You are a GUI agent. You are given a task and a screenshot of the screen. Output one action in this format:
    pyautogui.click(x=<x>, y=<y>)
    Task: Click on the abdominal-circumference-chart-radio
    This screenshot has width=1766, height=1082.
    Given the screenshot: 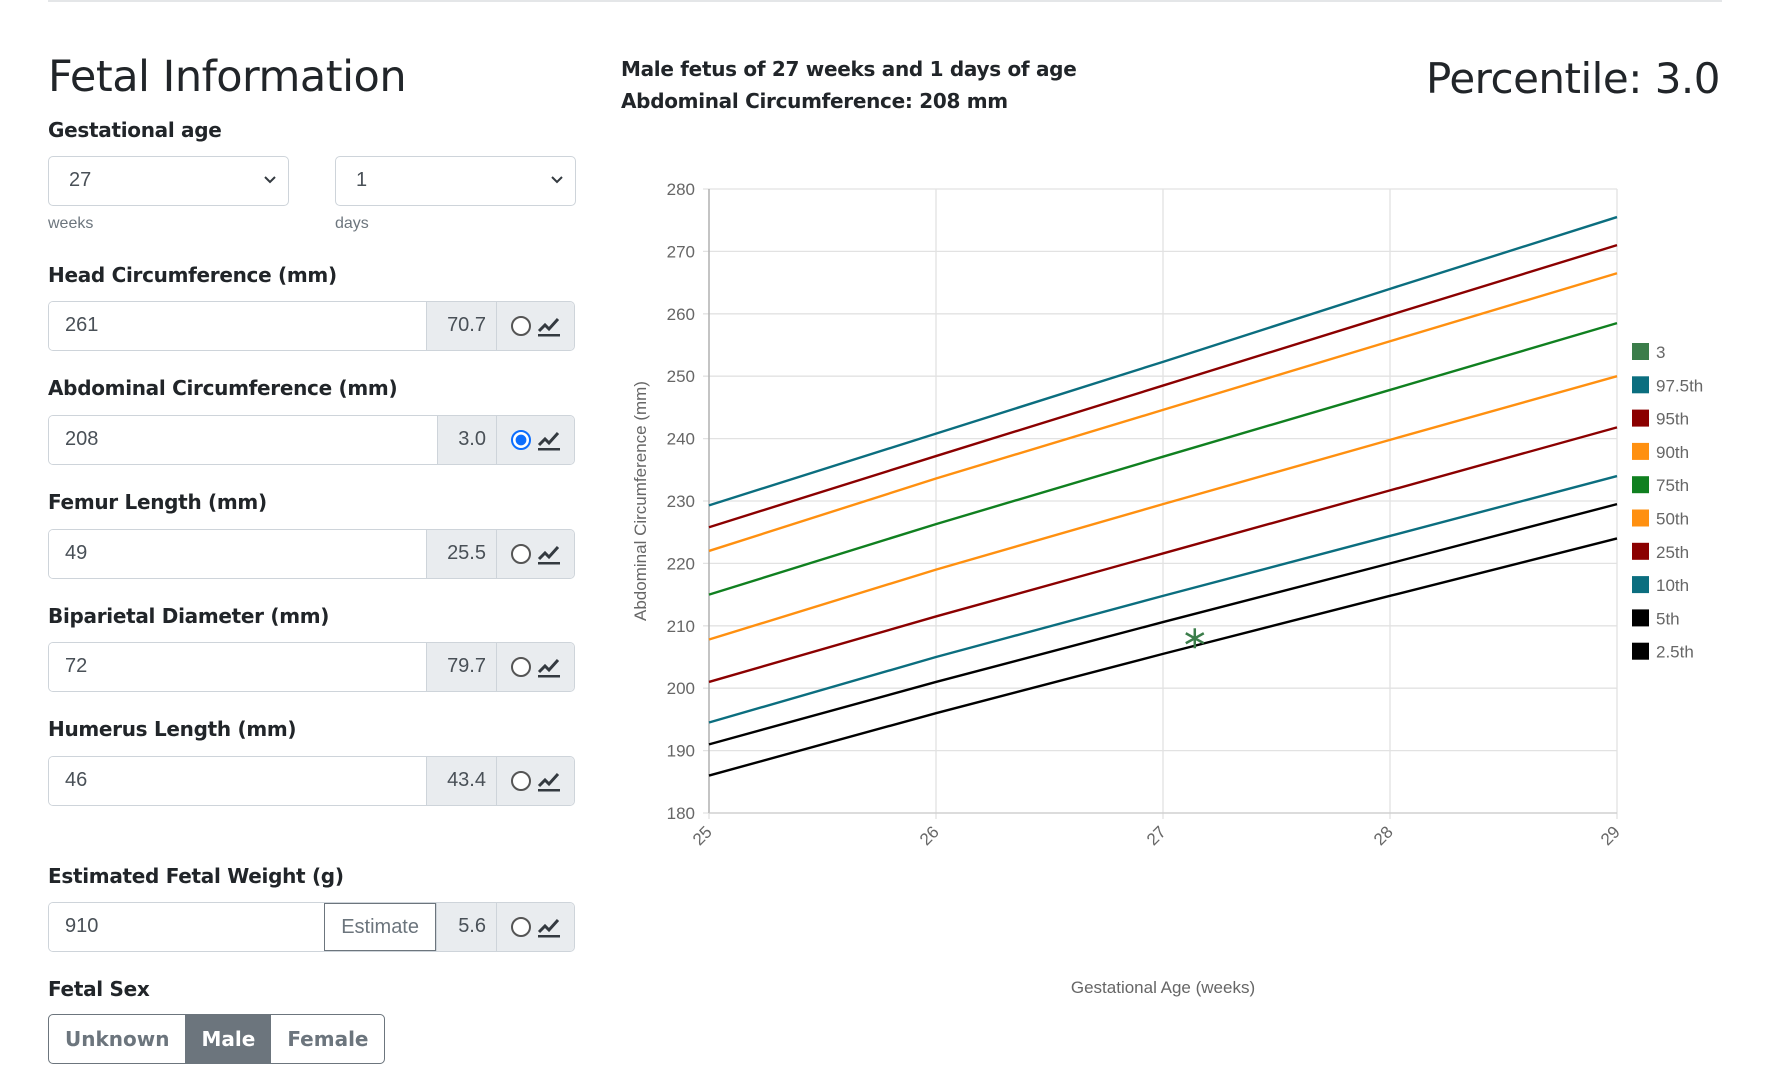 What is the action you would take?
    pyautogui.click(x=520, y=440)
    